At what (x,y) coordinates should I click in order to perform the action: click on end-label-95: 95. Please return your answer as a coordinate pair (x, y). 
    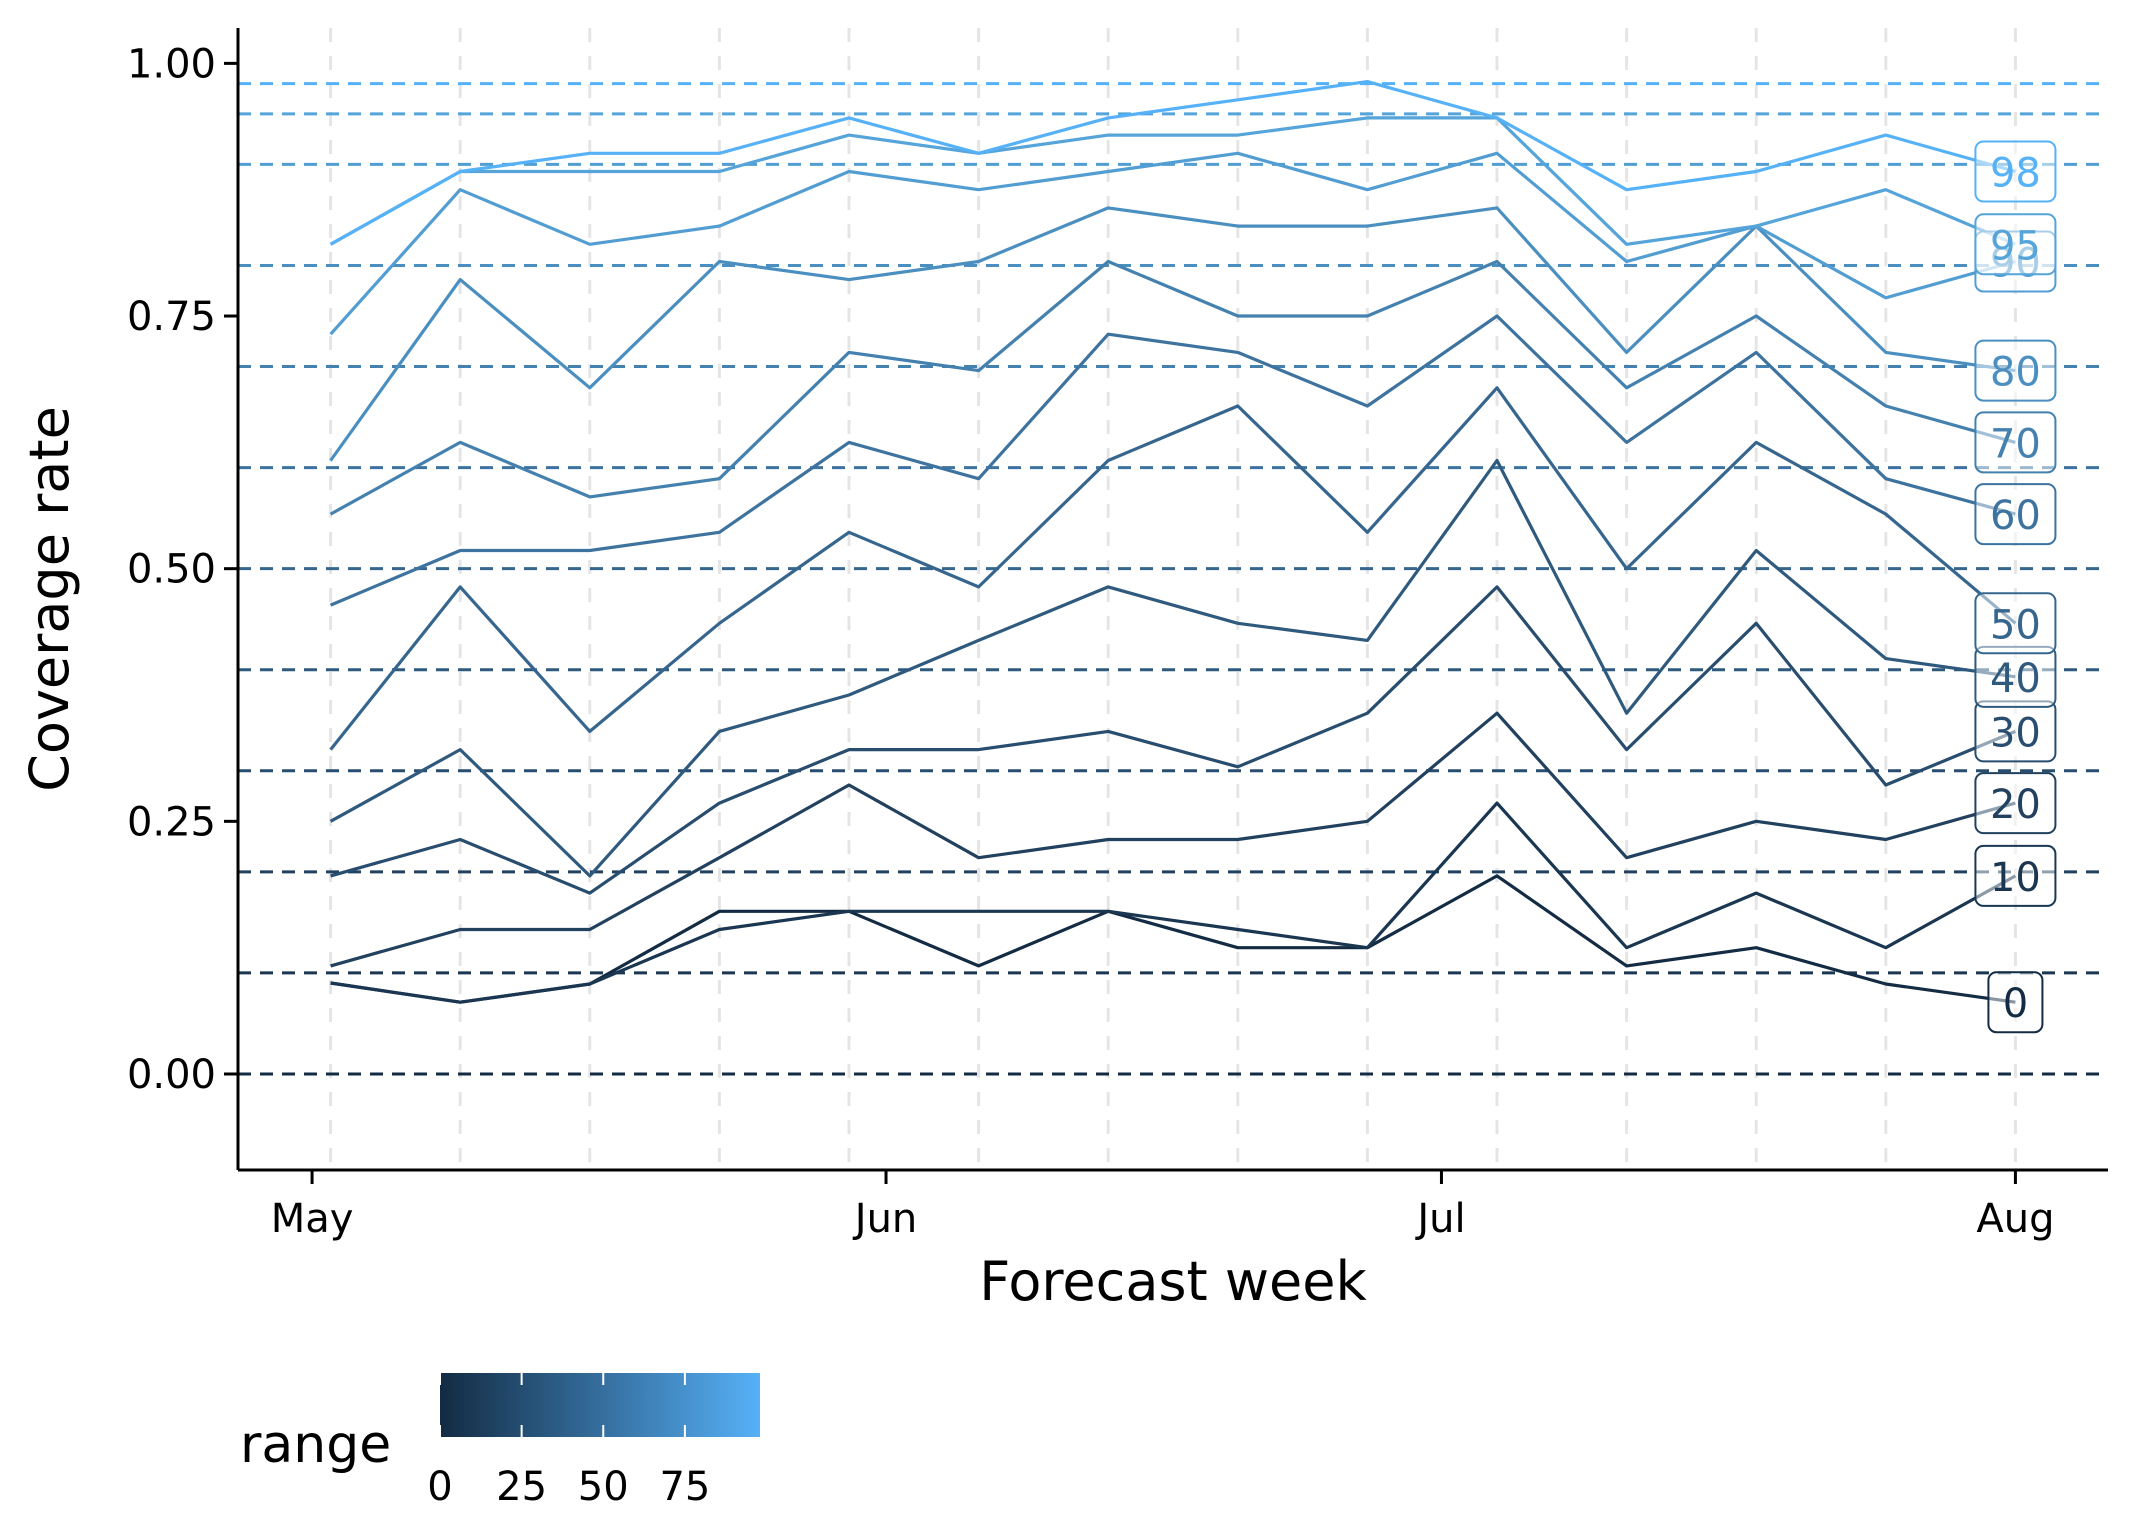
    Looking at the image, I should click on (2015, 244).